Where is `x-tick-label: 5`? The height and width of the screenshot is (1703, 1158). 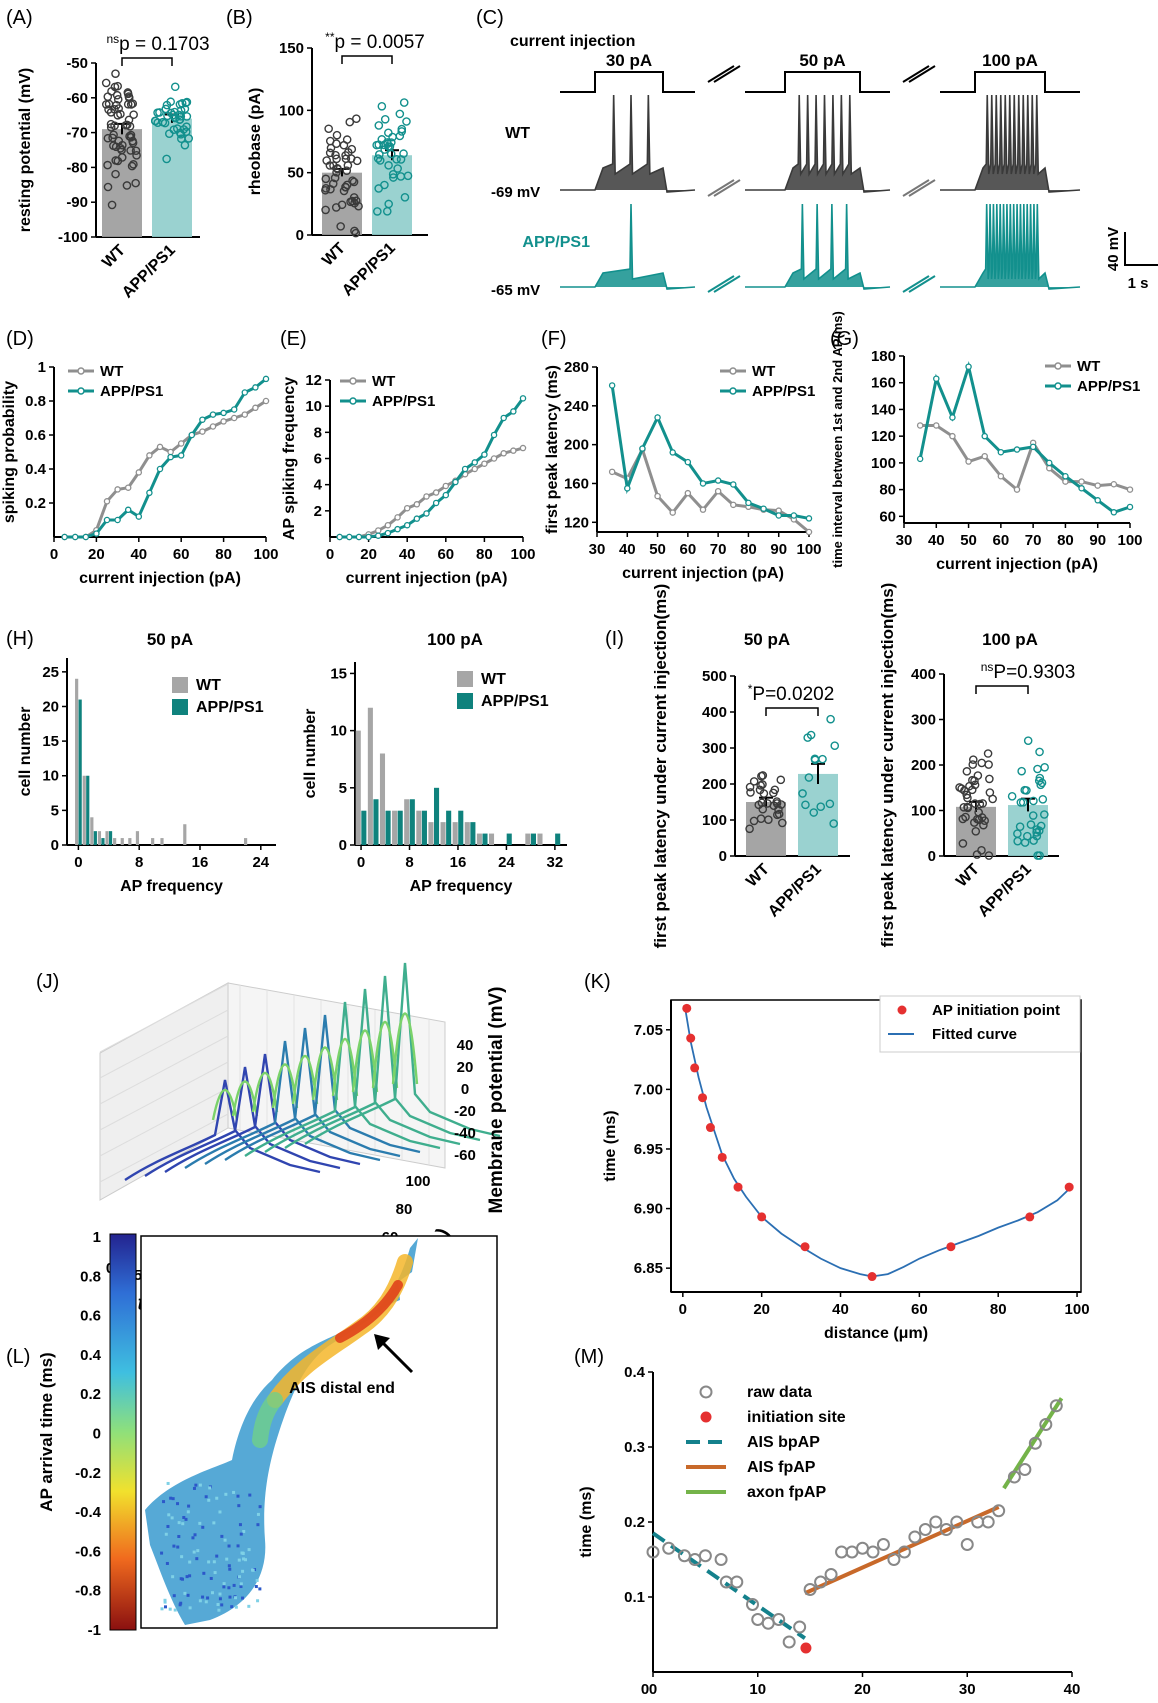 x-tick-label: 5 is located at coordinates (138, 1275).